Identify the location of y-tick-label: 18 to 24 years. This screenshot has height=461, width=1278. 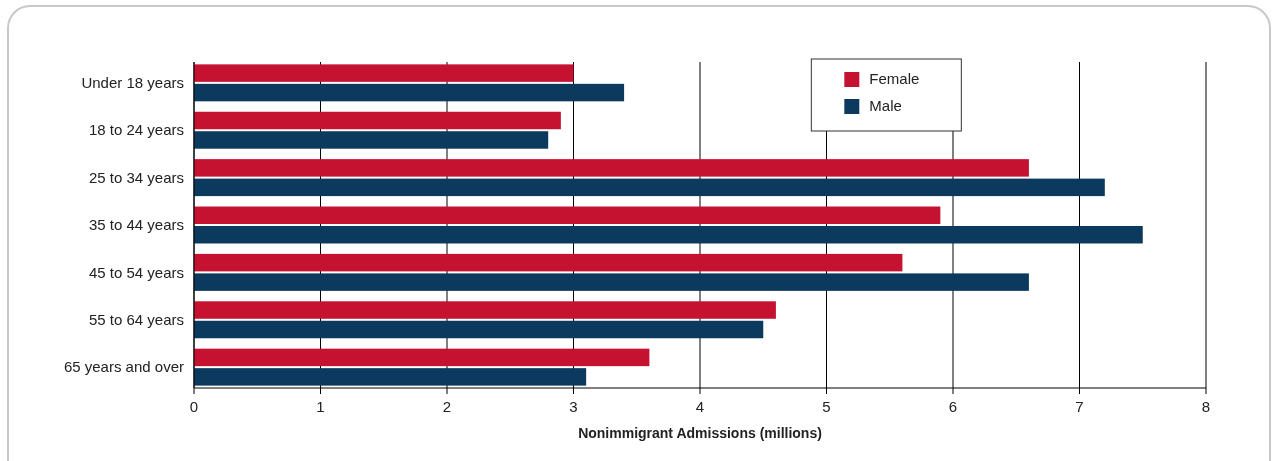
(136, 130).